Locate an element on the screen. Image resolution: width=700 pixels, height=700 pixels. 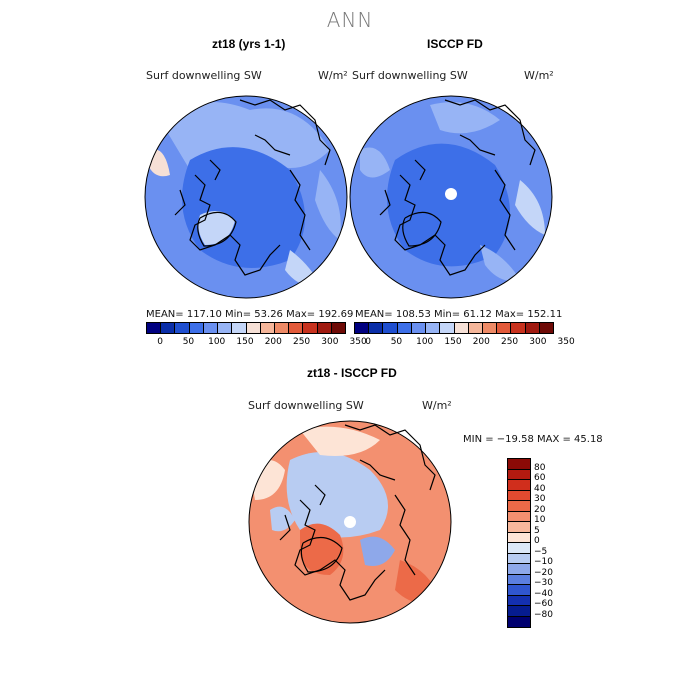
colorbar-tick-label: −80 is located at coordinates (543, 614).